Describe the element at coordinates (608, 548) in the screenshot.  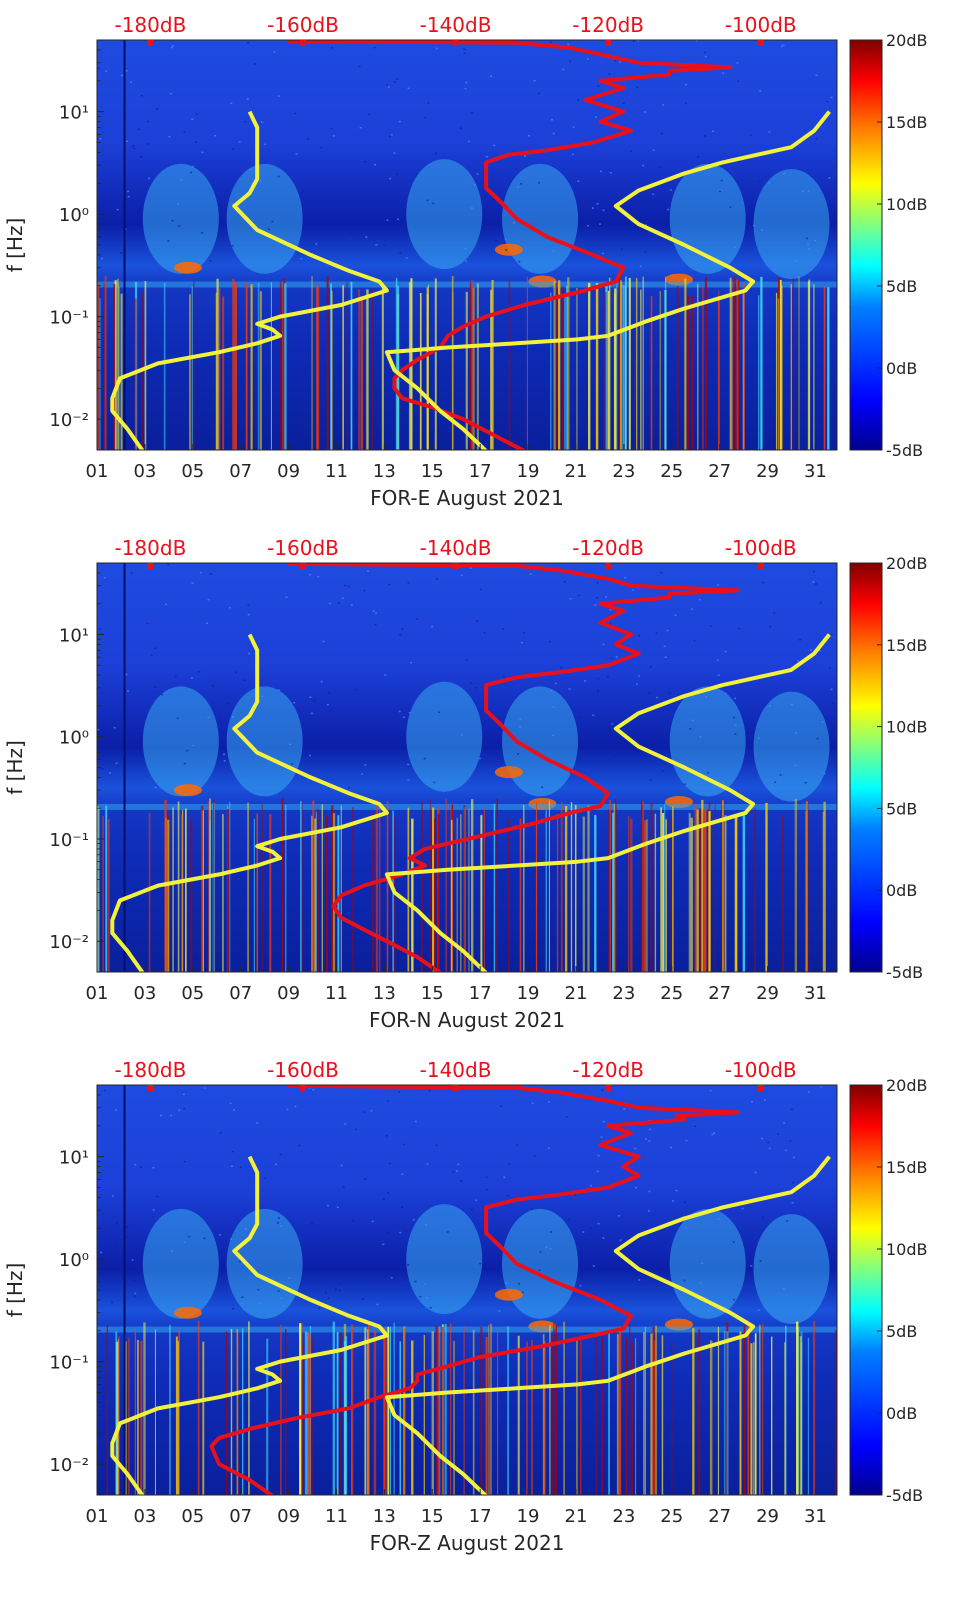
I see `top-axis-label: -120dB` at that location.